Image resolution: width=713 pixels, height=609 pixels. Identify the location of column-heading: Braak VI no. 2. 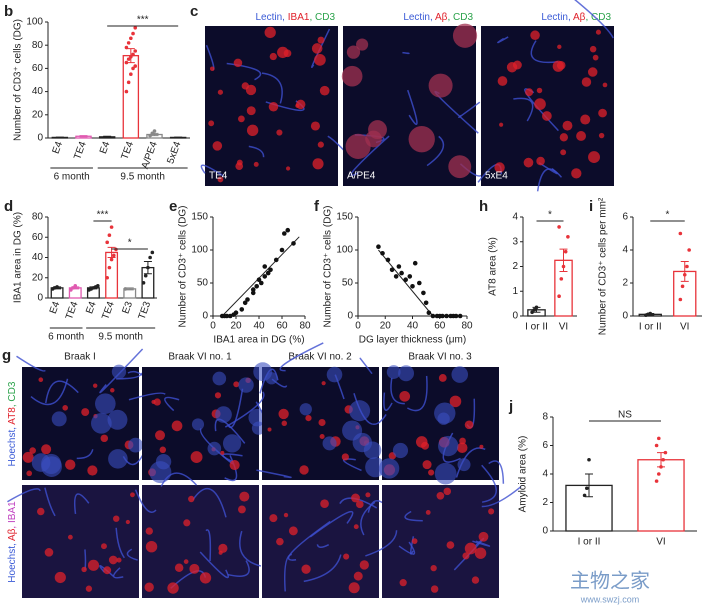
(320, 357).